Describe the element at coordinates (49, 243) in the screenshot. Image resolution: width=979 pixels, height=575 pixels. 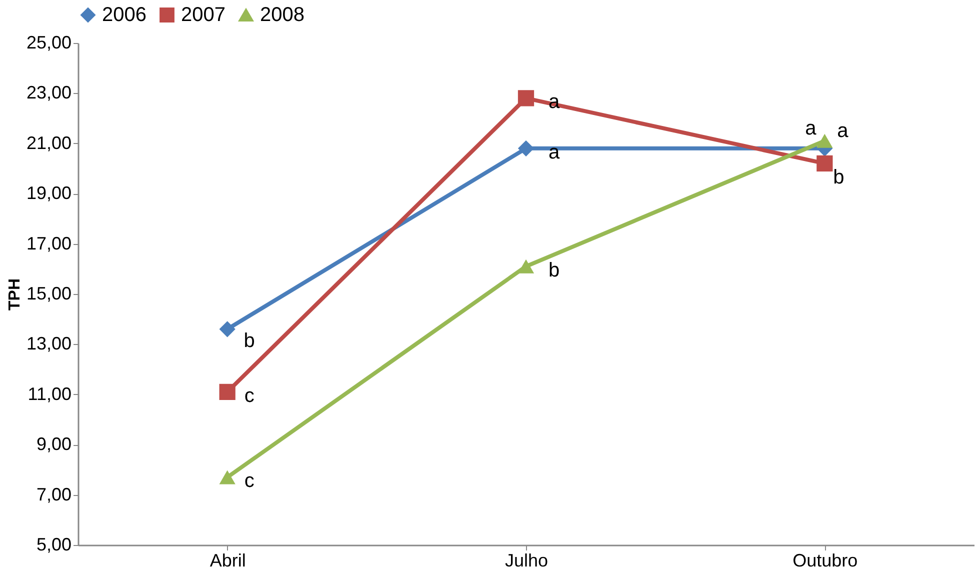
I see `y-tick-label: 17,00` at that location.